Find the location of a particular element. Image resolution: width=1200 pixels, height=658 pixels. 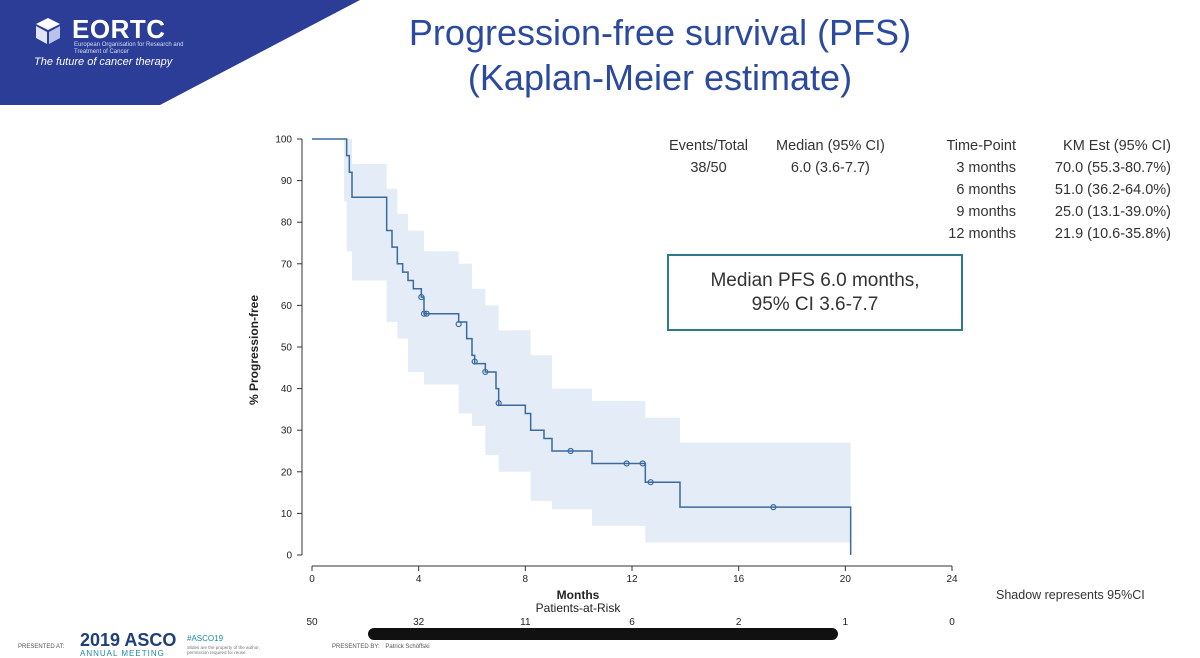

km-row: 51.0 (36.2-64.0%) is located at coordinates (1112, 190).